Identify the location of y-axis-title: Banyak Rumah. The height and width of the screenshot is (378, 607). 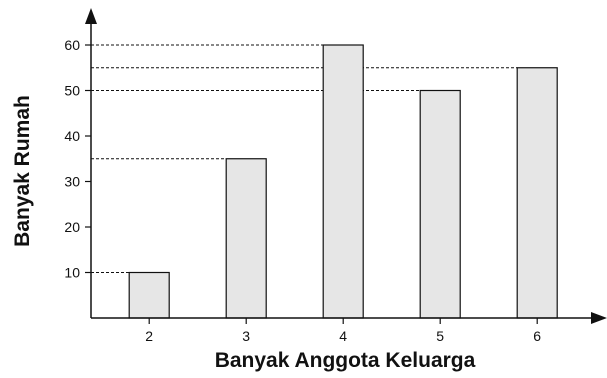
(22, 171).